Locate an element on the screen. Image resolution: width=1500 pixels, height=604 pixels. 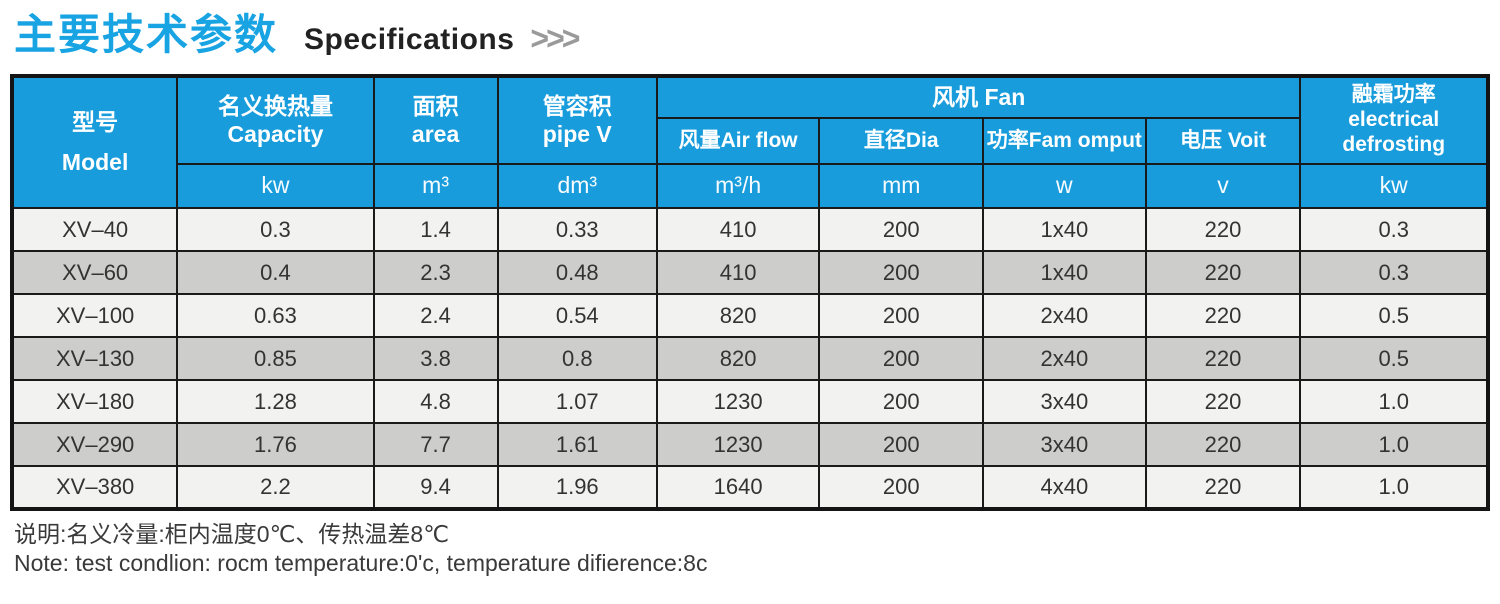
unit-volt: v is located at coordinates (1223, 186).